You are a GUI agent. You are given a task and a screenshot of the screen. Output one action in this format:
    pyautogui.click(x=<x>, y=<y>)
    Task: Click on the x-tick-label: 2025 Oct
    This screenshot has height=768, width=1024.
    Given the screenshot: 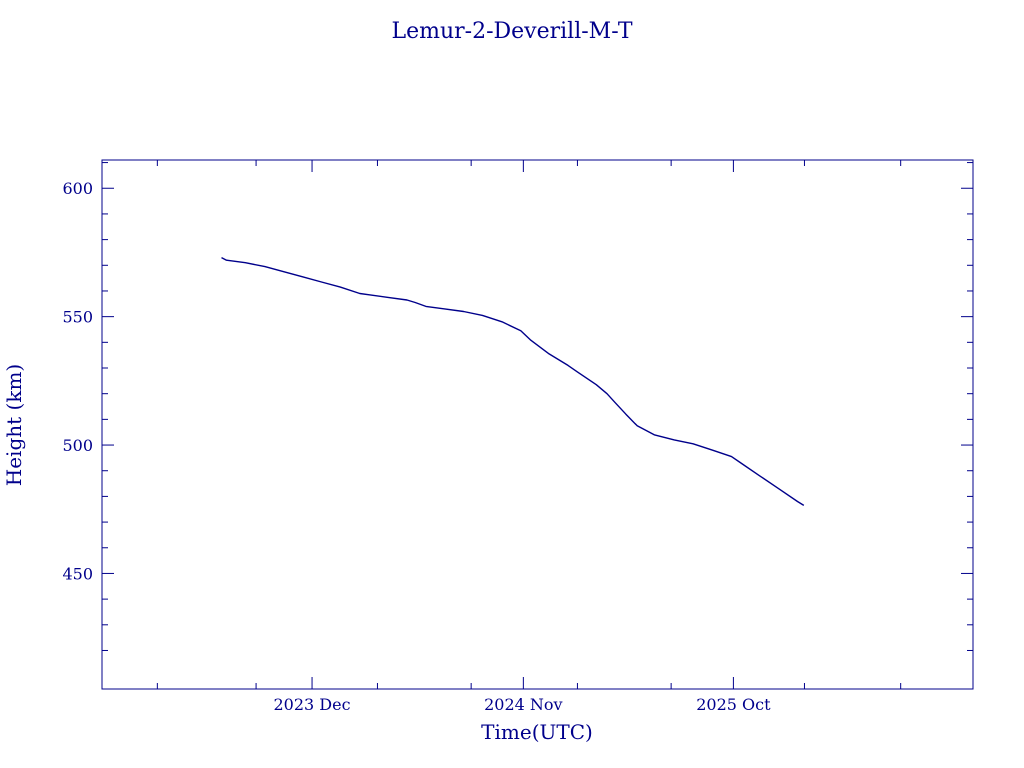 What is the action you would take?
    pyautogui.click(x=733, y=704)
    